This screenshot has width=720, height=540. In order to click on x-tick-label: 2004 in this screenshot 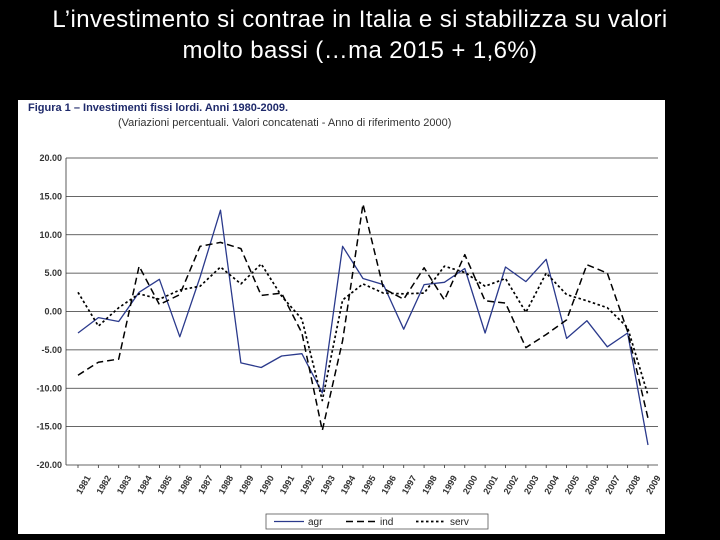, I will do `click(551, 485)`.